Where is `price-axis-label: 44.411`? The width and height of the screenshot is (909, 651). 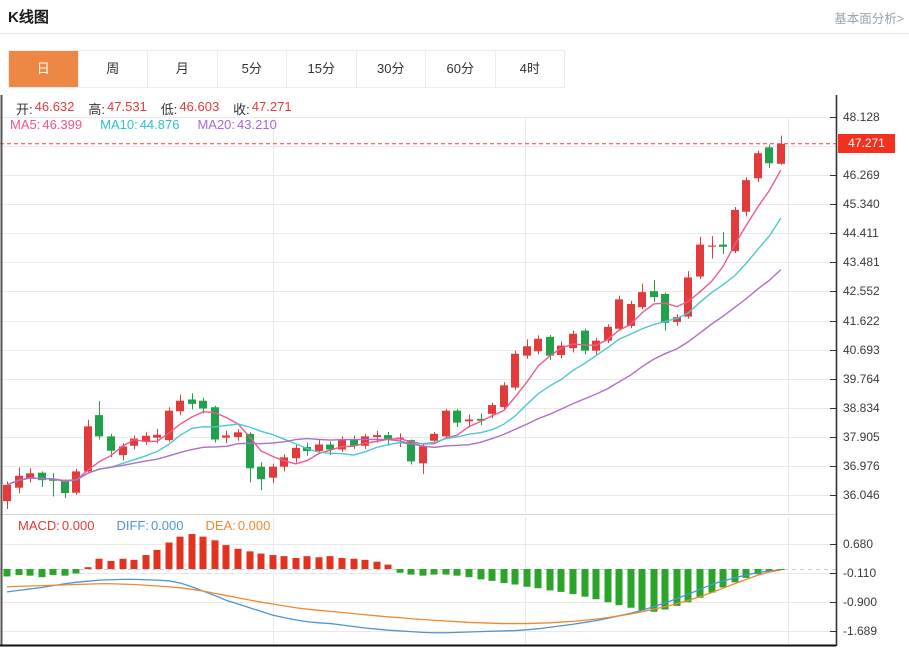 price-axis-label: 44.411 is located at coordinates (861, 233).